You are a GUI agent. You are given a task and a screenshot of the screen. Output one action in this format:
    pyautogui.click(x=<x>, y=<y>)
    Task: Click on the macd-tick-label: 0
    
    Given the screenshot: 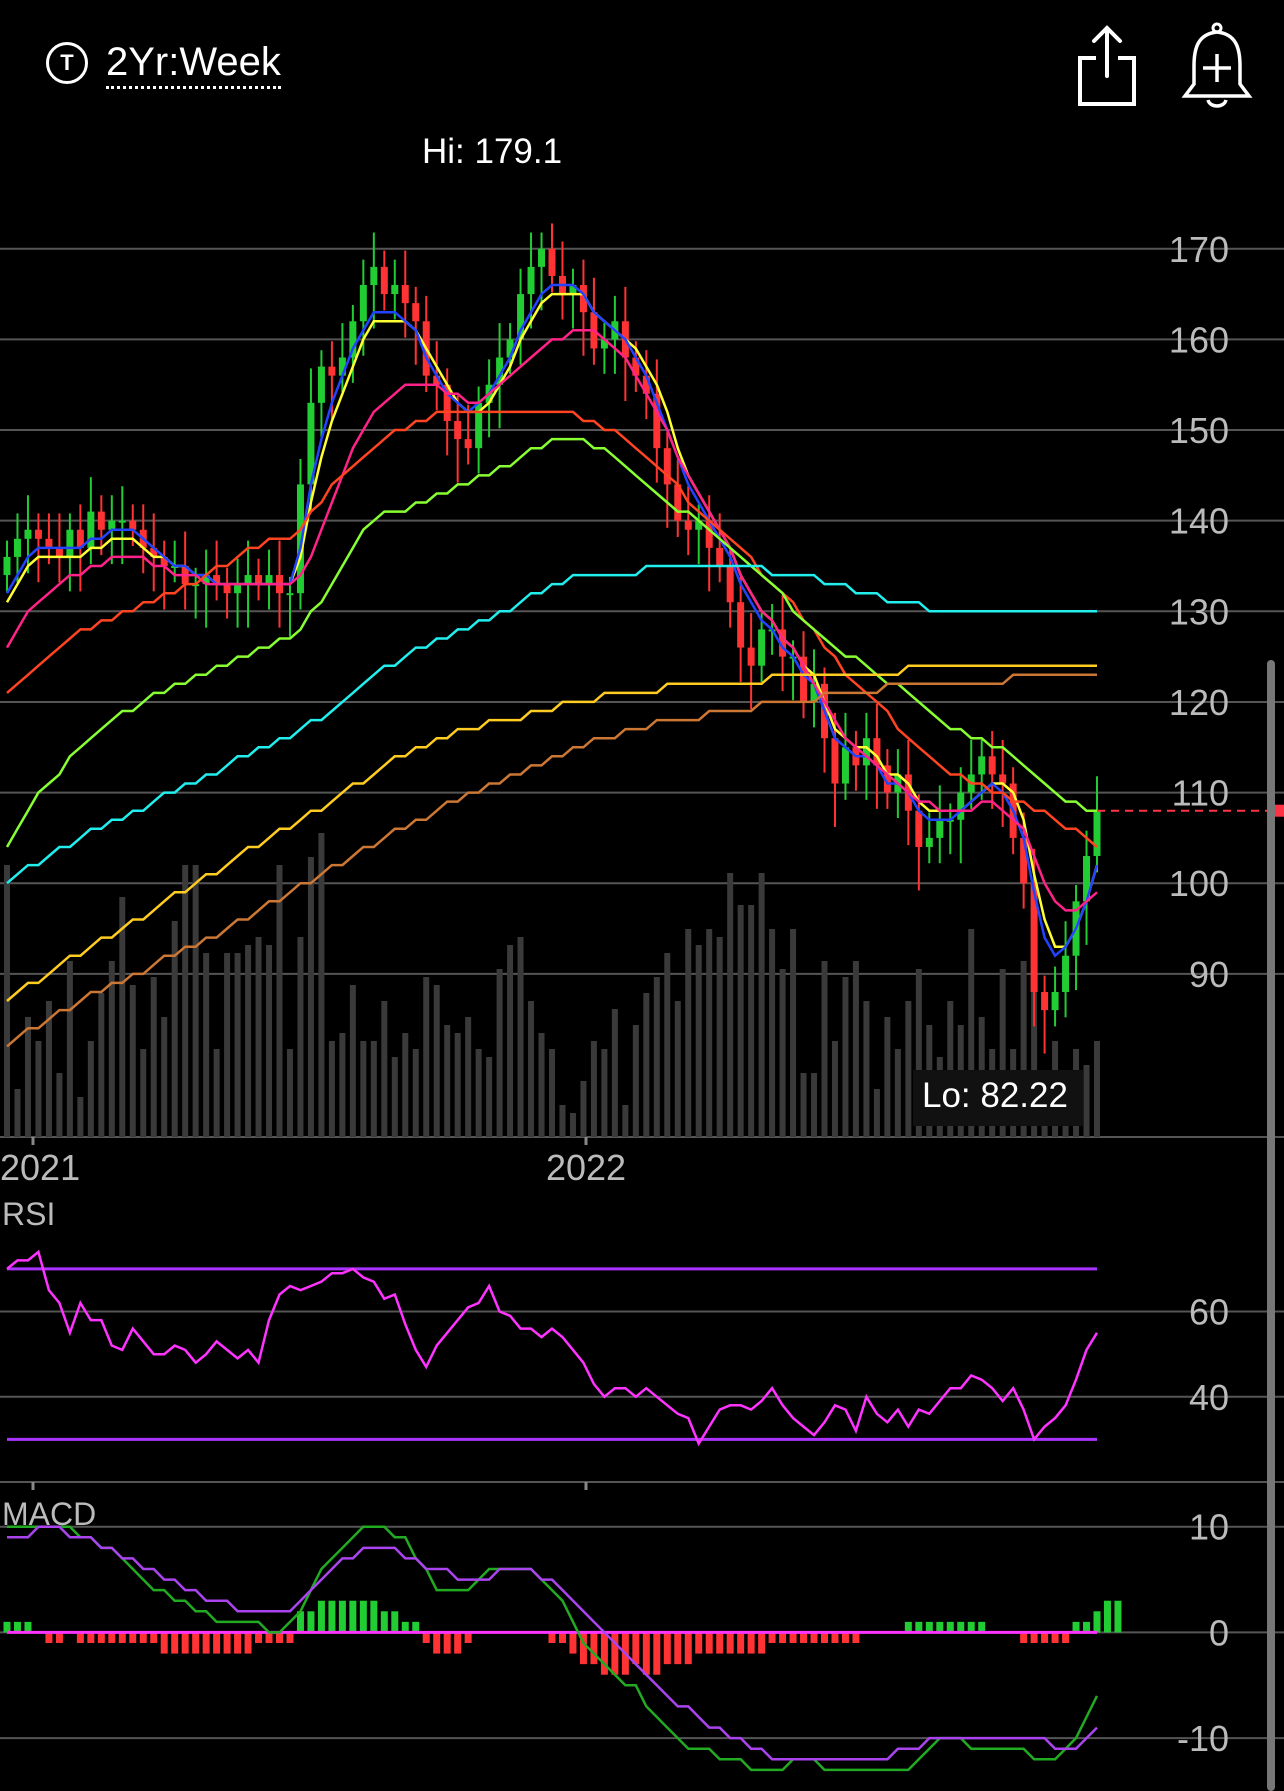 What is the action you would take?
    pyautogui.click(x=1219, y=1632)
    